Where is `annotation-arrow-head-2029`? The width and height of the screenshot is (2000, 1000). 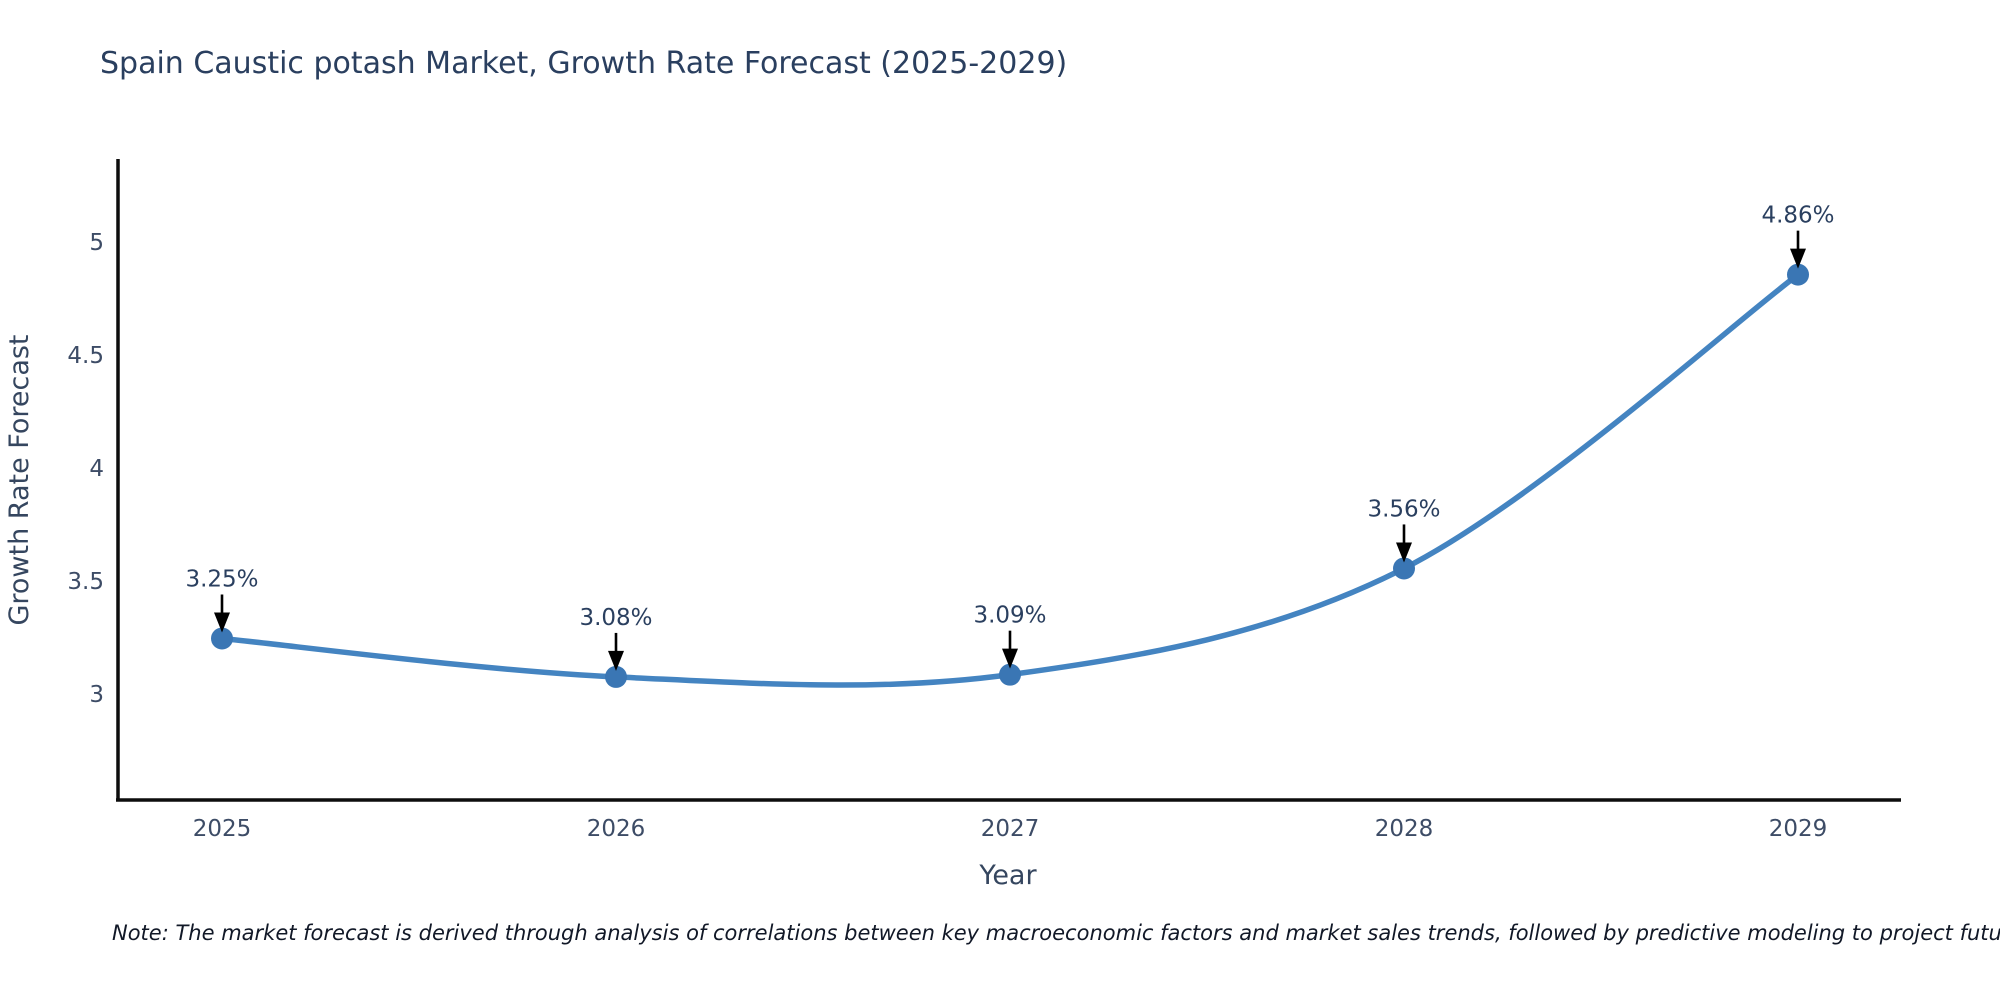
annotation-arrow-head-2029 is located at coordinates (1798, 258).